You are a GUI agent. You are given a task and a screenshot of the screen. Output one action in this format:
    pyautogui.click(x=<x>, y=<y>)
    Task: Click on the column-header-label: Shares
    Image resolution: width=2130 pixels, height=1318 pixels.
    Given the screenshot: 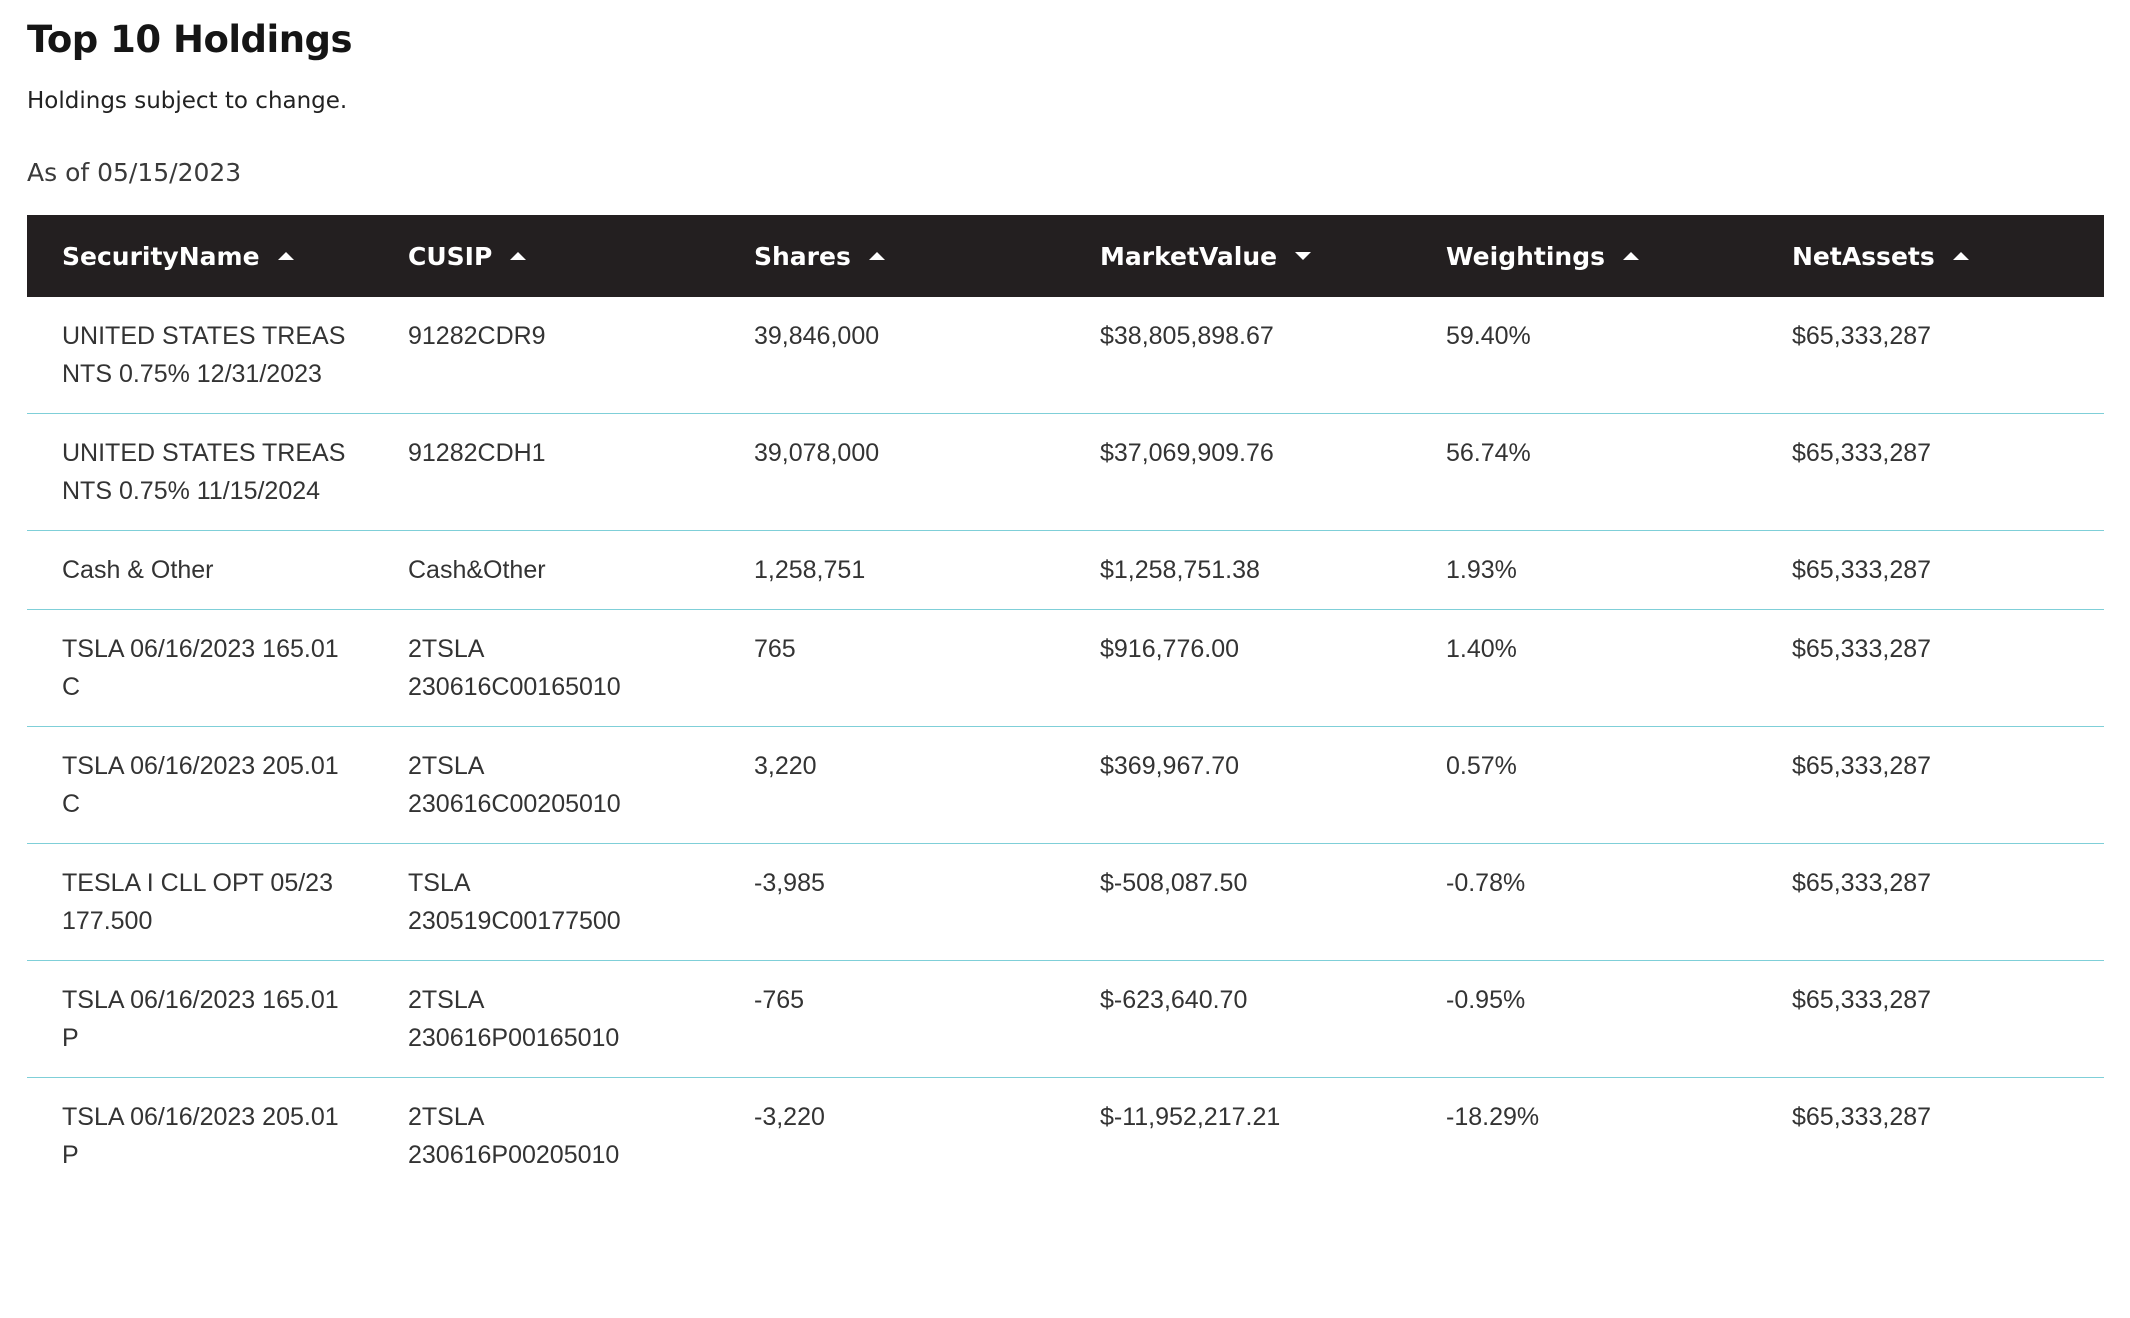 What is the action you would take?
    pyautogui.click(x=802, y=256)
    